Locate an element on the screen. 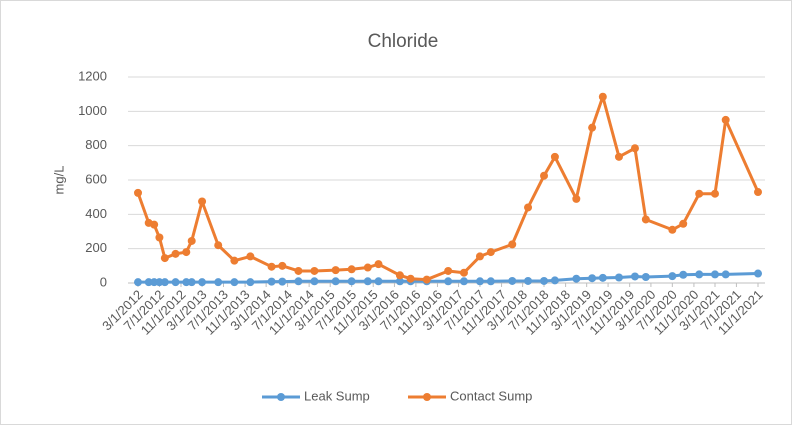 The width and height of the screenshot is (792, 425). y-tick-label: 0 is located at coordinates (103, 281).